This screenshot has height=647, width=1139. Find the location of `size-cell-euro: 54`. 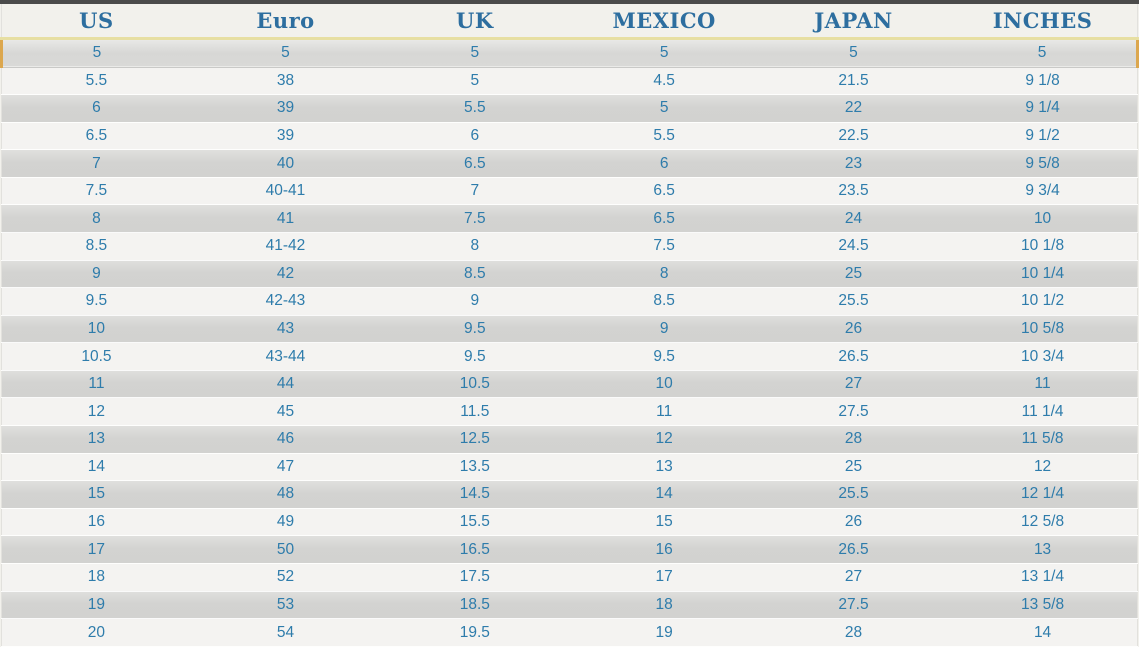

size-cell-euro: 54 is located at coordinates (285, 632).